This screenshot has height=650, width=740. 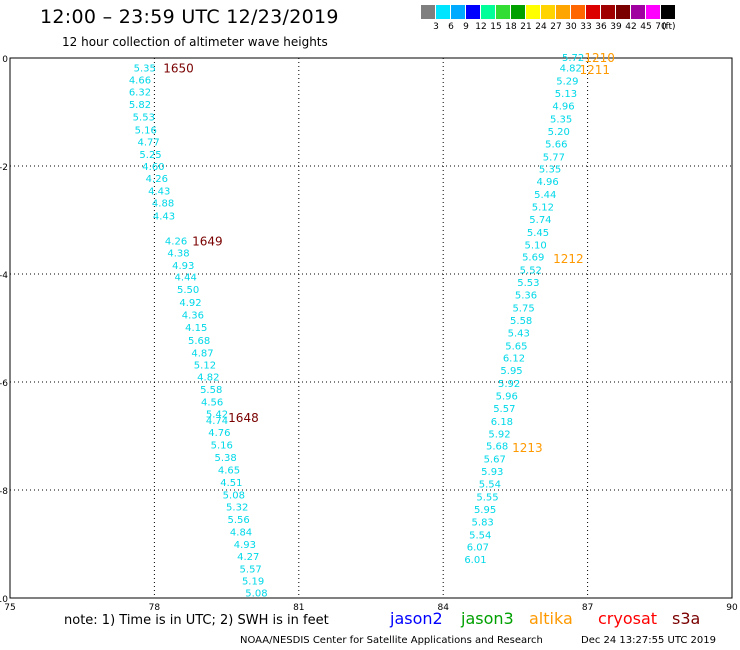 What do you see at coordinates (661, 27) in the screenshot?
I see `legend-label: 70` at bounding box center [661, 27].